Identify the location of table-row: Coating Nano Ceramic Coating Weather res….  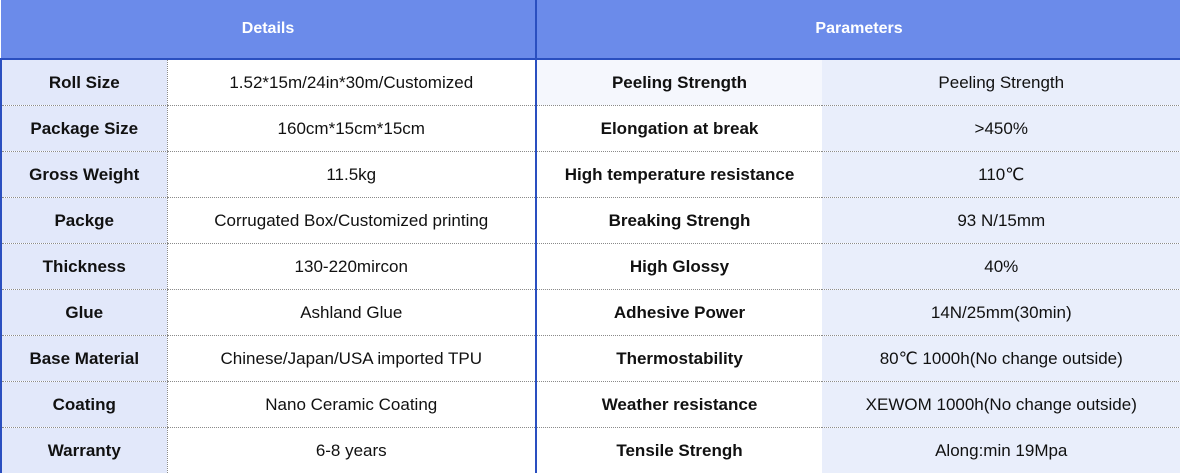
(590, 404).